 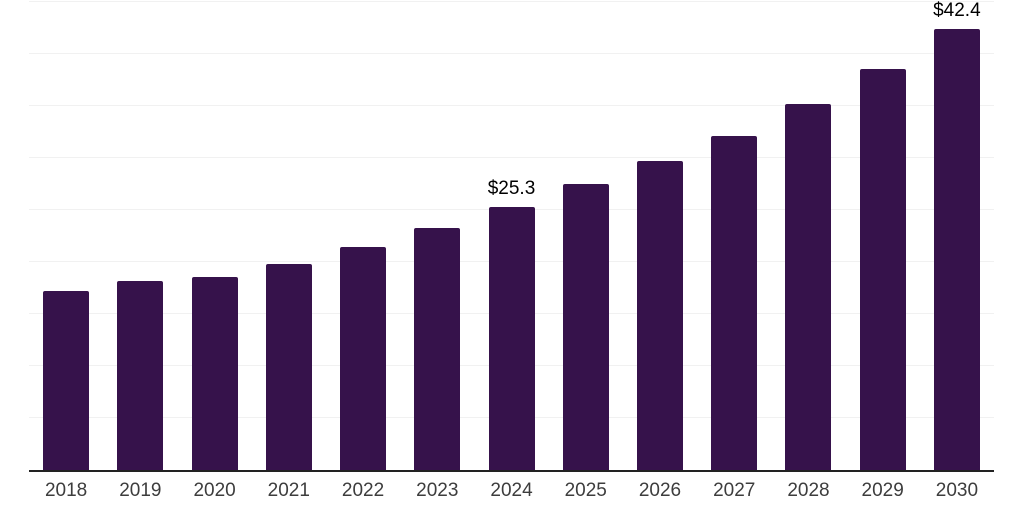 I want to click on x-axis-label-2028: 2028, so click(x=808, y=490).